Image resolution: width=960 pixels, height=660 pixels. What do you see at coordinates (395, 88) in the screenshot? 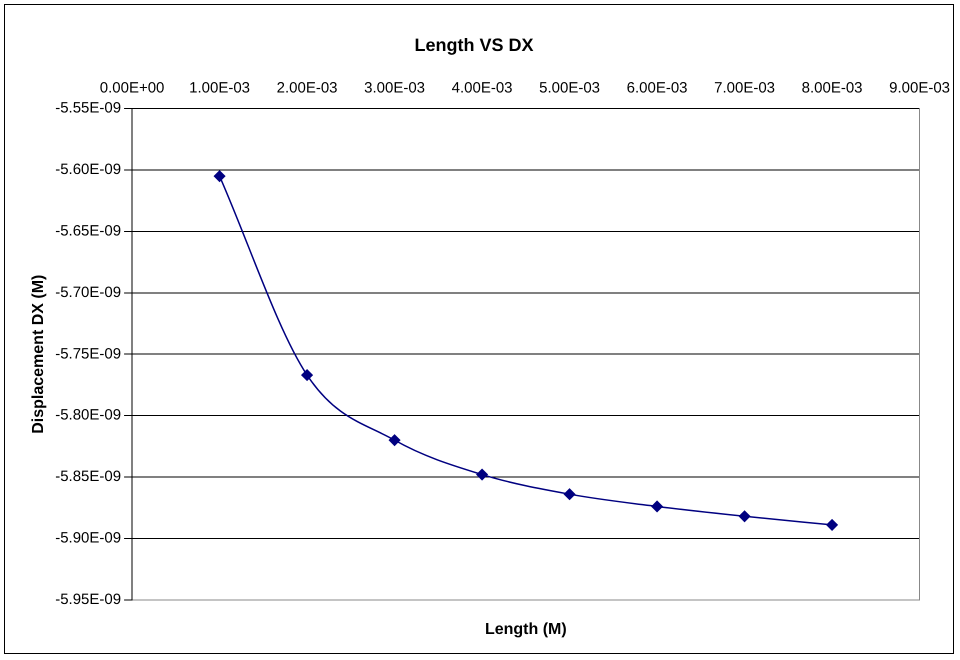
I see `x-tick-label: 3.00E-03` at bounding box center [395, 88].